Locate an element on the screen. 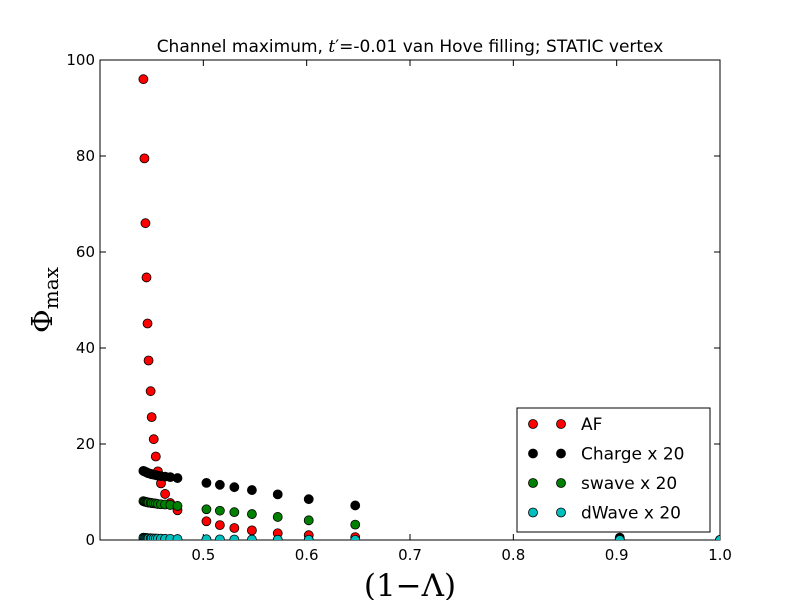 This screenshot has height=600, width=800. legend: AF Charge x 20 swave x 20 dWave x 20 is located at coordinates (613, 470).